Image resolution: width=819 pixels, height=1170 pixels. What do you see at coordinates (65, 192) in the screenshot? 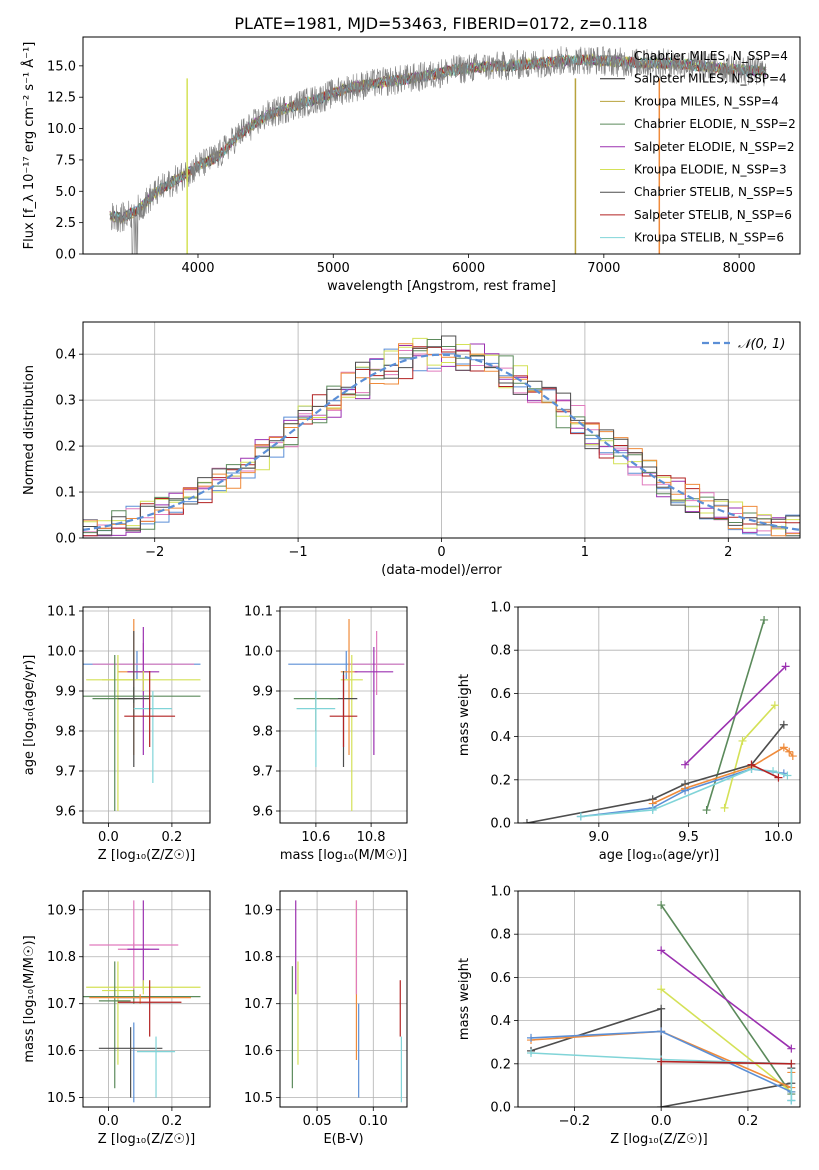
I see `y-tick-label: 5.0` at bounding box center [65, 192].